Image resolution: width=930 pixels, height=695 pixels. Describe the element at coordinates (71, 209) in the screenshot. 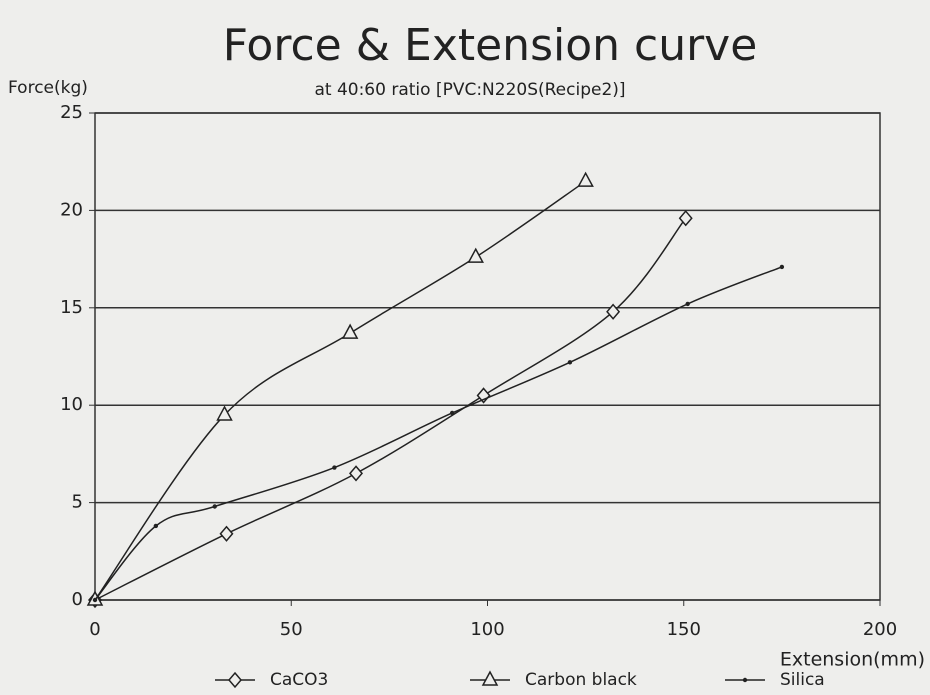

I see `y-tick-label: 20` at that location.